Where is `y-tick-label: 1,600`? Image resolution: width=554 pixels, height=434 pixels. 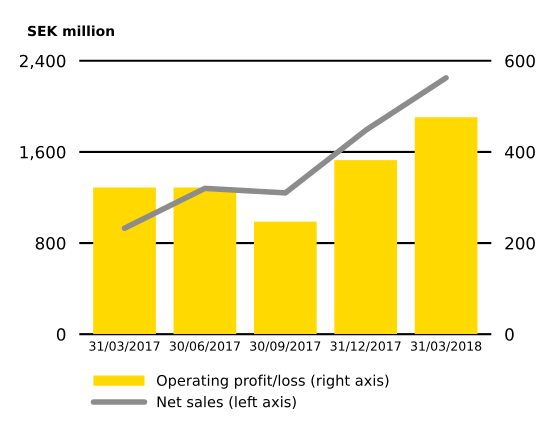 y-tick-label: 1,600 is located at coordinates (43, 153).